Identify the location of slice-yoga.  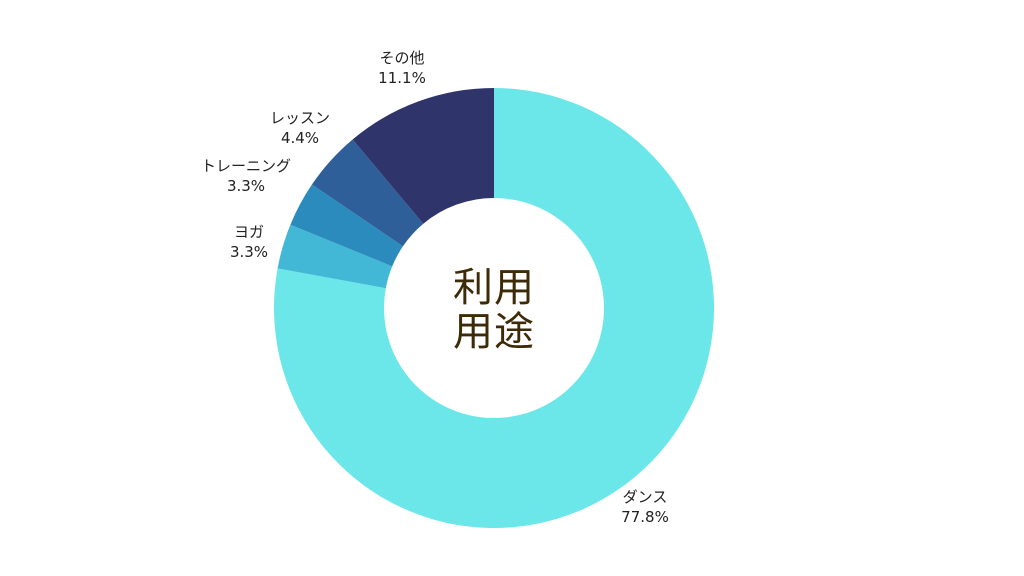
(335, 256).